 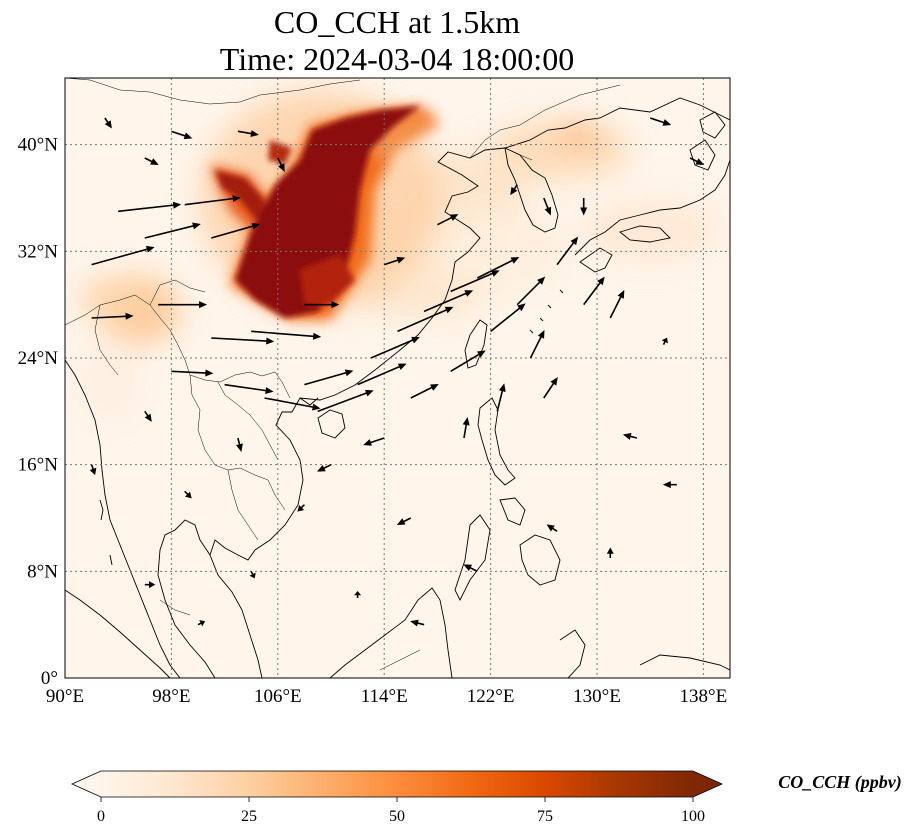 What do you see at coordinates (278, 696) in the screenshot?
I see `lon-tick-label: 106°E` at bounding box center [278, 696].